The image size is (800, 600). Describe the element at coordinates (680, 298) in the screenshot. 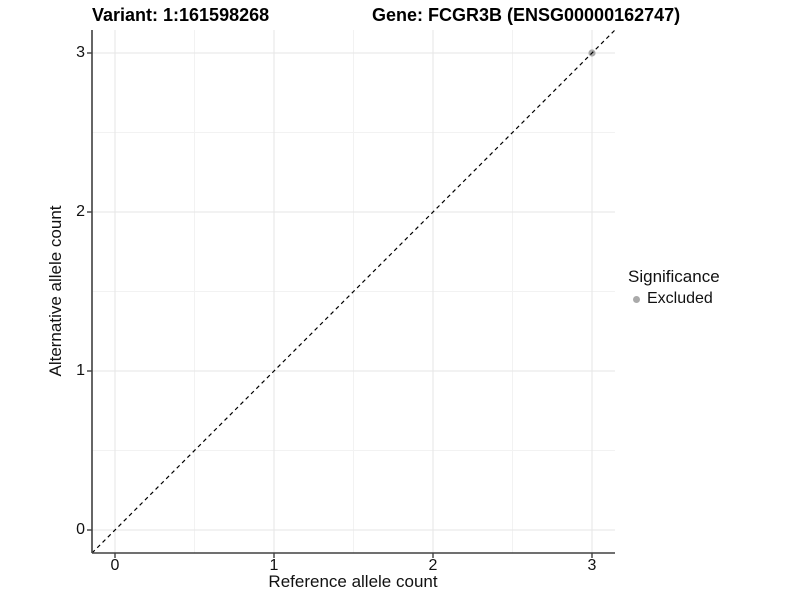

I see `legend-item-label: Excluded` at that location.